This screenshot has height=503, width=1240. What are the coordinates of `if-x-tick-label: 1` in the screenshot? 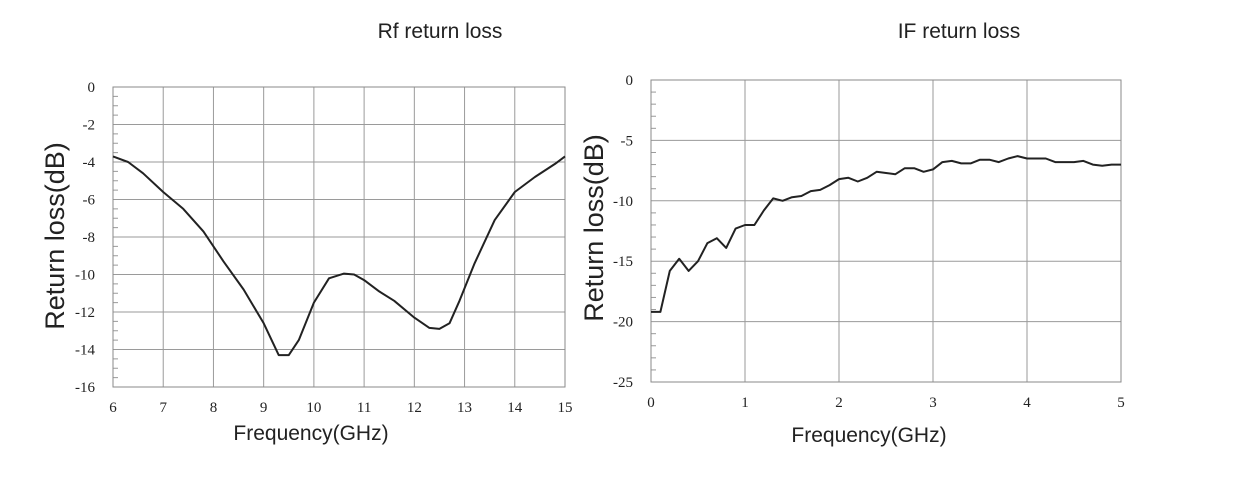 It's located at (745, 403).